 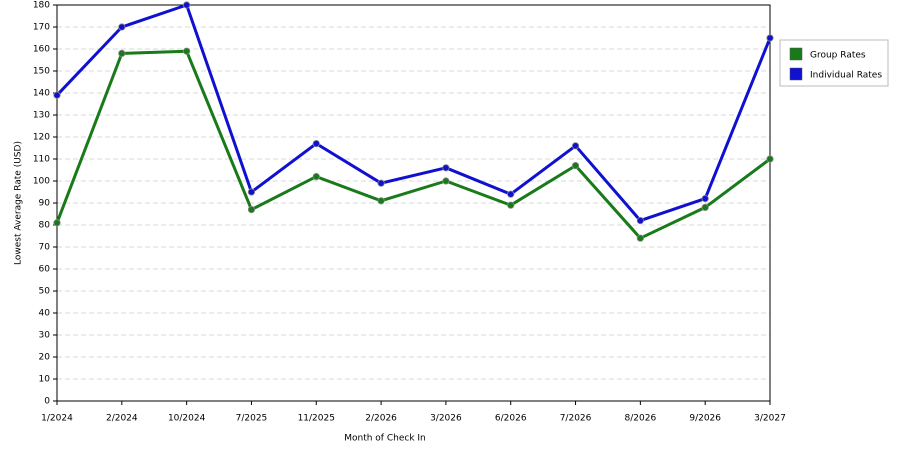 What do you see at coordinates (45, 380) in the screenshot?
I see `y-tick-label: 10` at bounding box center [45, 380].